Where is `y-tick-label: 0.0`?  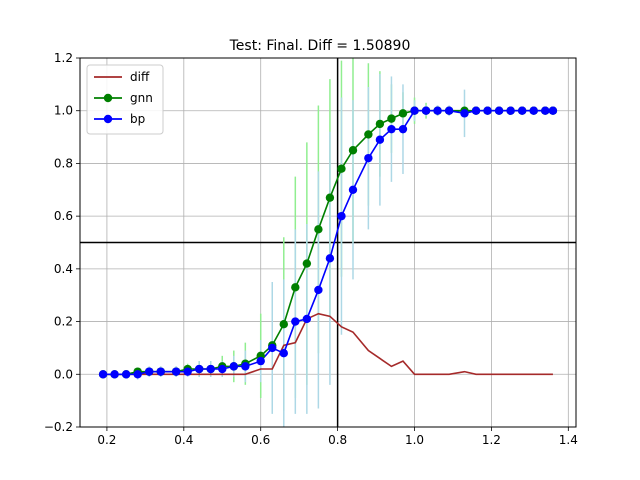
y-tick-label: 0.0 is located at coordinates (63, 374).